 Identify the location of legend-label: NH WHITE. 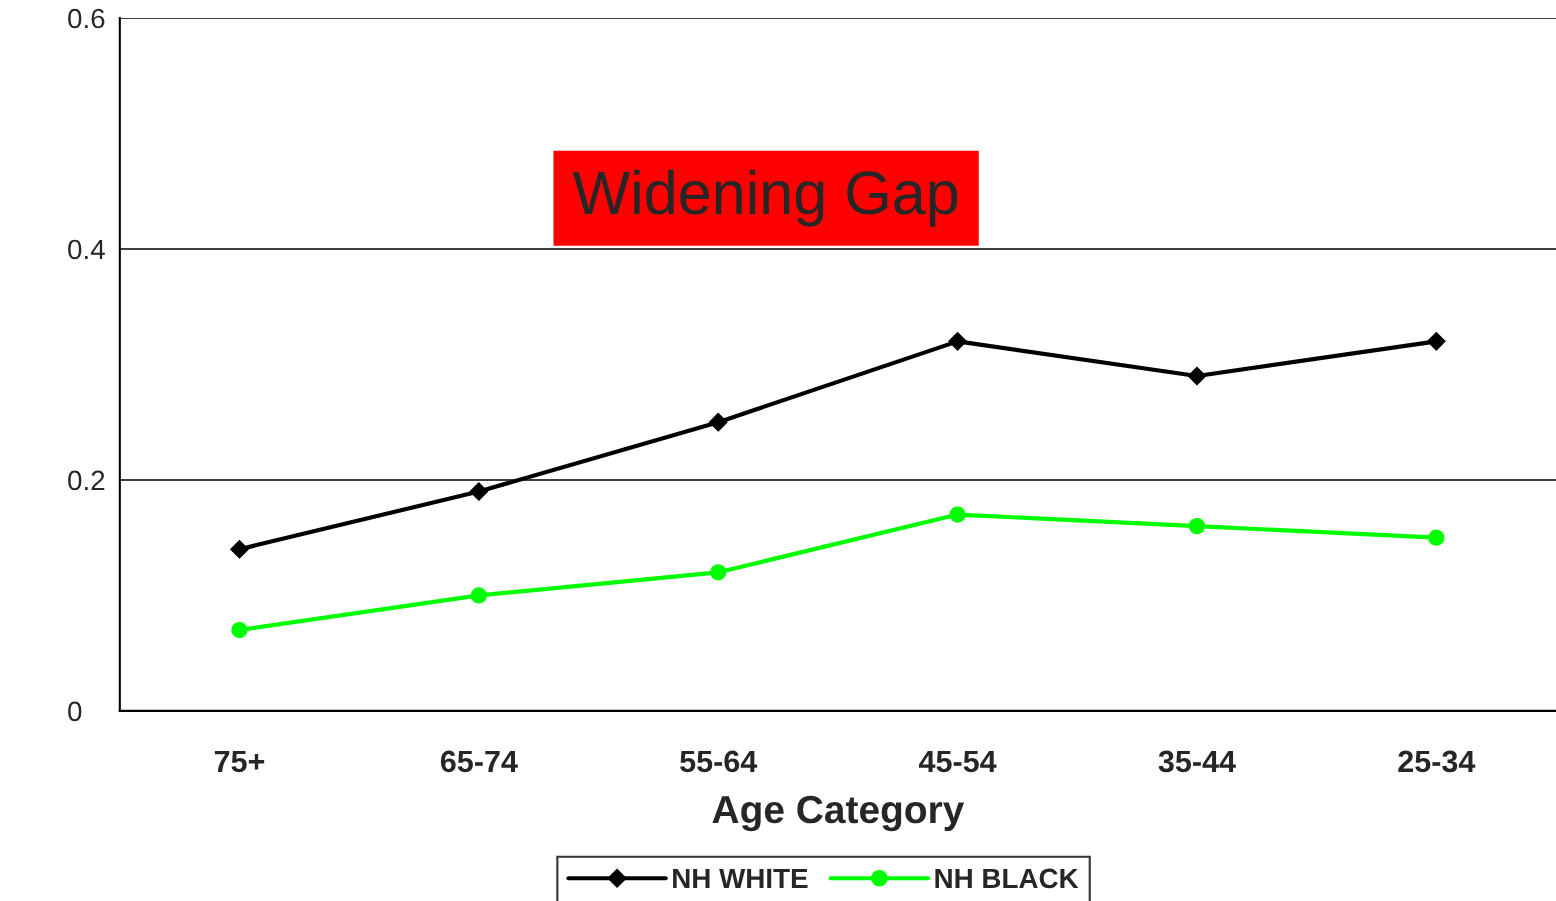
(740, 878).